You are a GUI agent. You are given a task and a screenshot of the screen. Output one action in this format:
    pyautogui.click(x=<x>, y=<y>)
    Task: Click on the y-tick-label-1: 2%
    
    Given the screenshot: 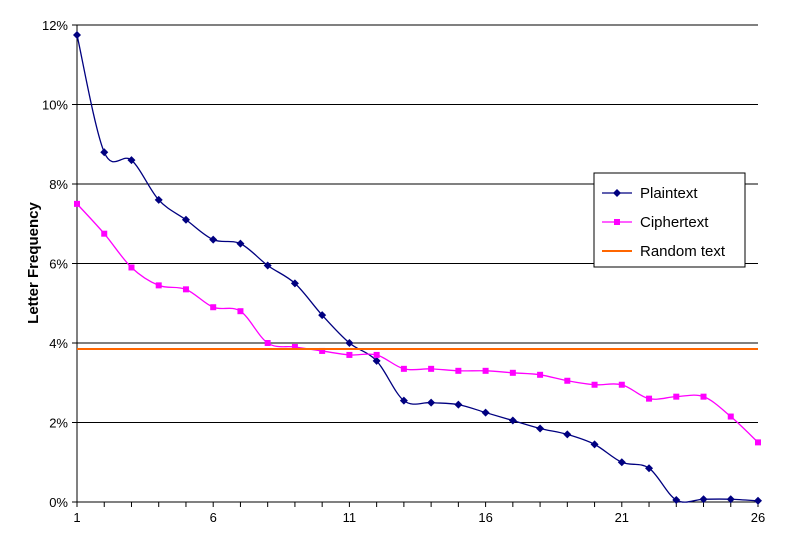 What is the action you would take?
    pyautogui.click(x=58, y=423)
    